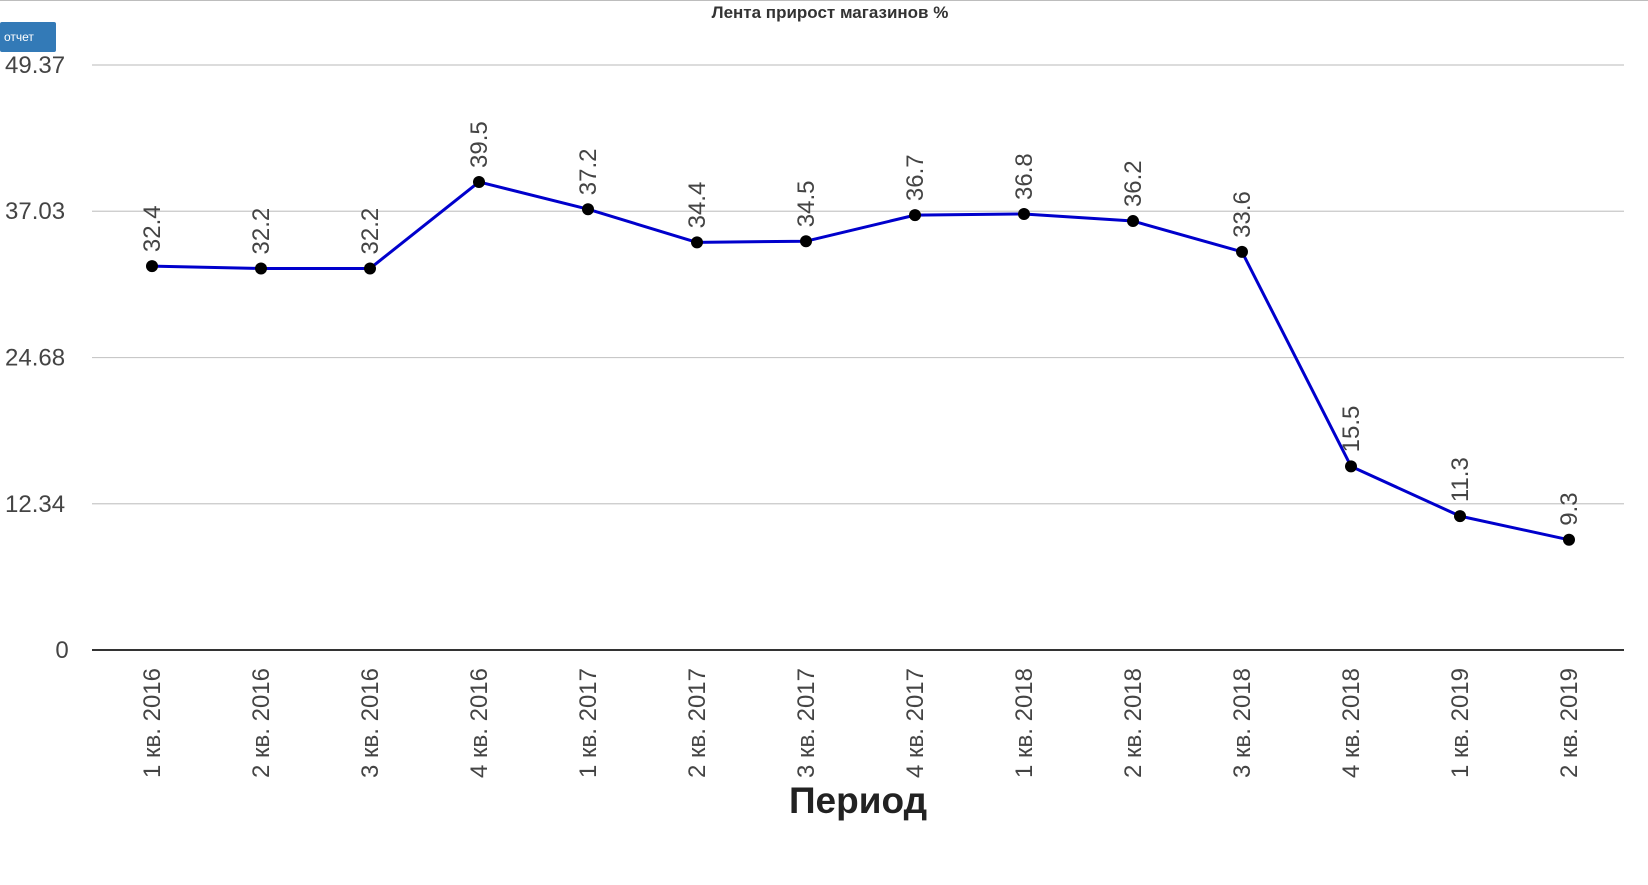 The width and height of the screenshot is (1648, 885). I want to click on top-border, so click(824, 0).